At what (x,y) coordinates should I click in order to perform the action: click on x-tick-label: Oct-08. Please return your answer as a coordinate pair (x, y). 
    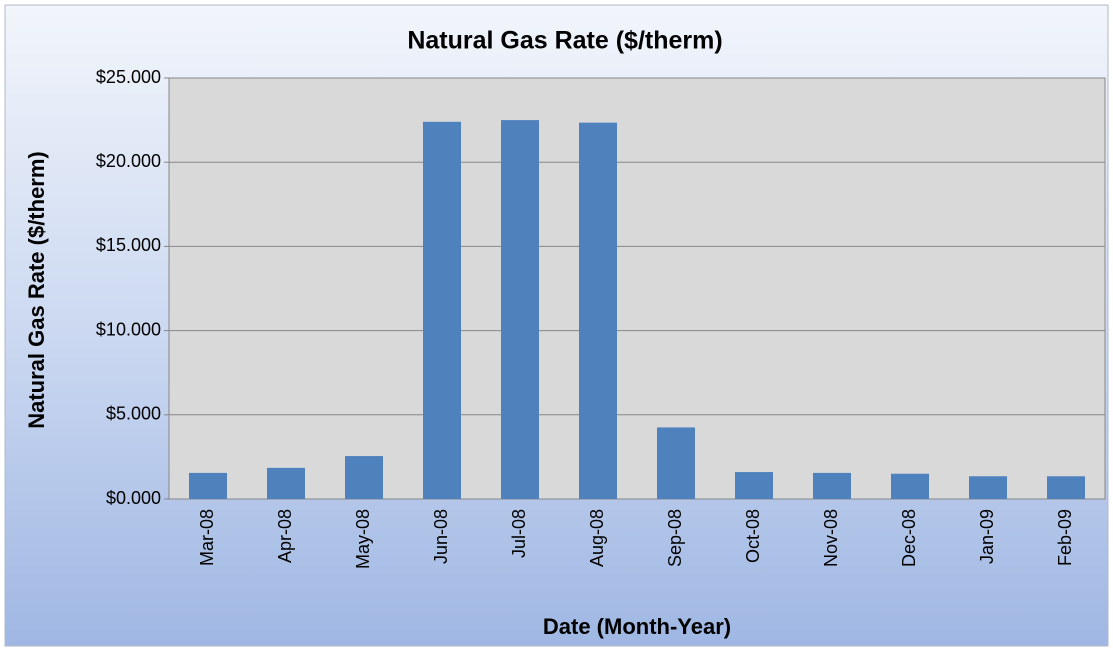
    Looking at the image, I should click on (753, 536).